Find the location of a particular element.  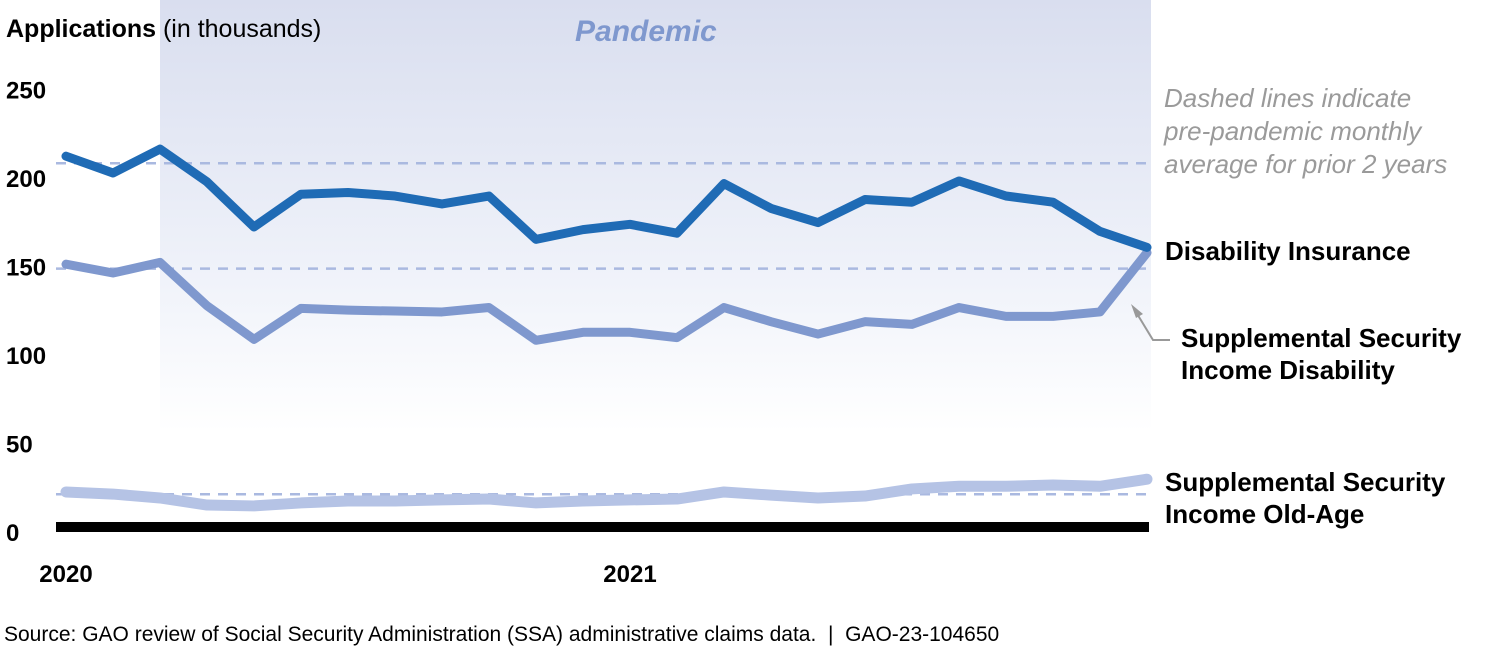

note-line: Dashed lines indicate is located at coordinates (1287, 98).